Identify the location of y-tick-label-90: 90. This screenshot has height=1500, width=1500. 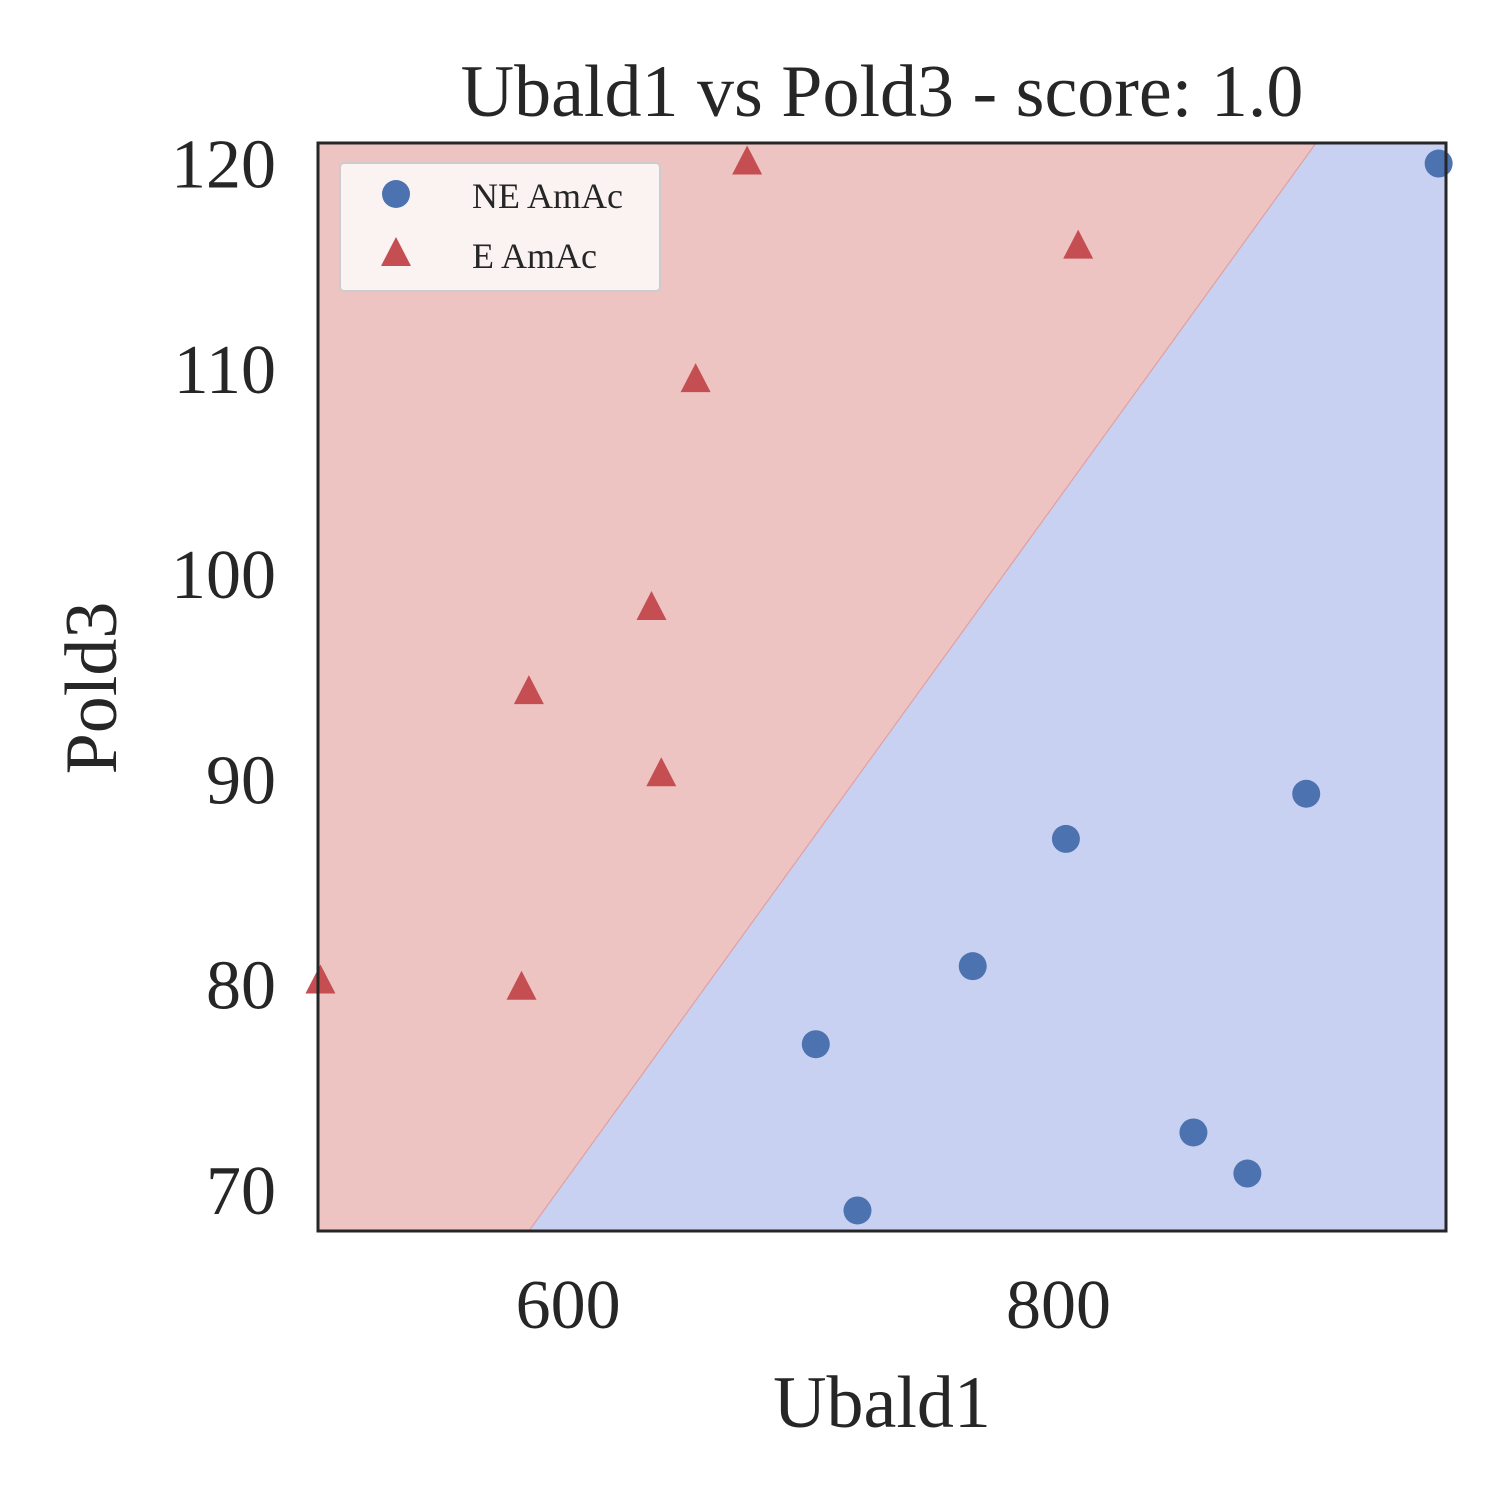
(241, 780).